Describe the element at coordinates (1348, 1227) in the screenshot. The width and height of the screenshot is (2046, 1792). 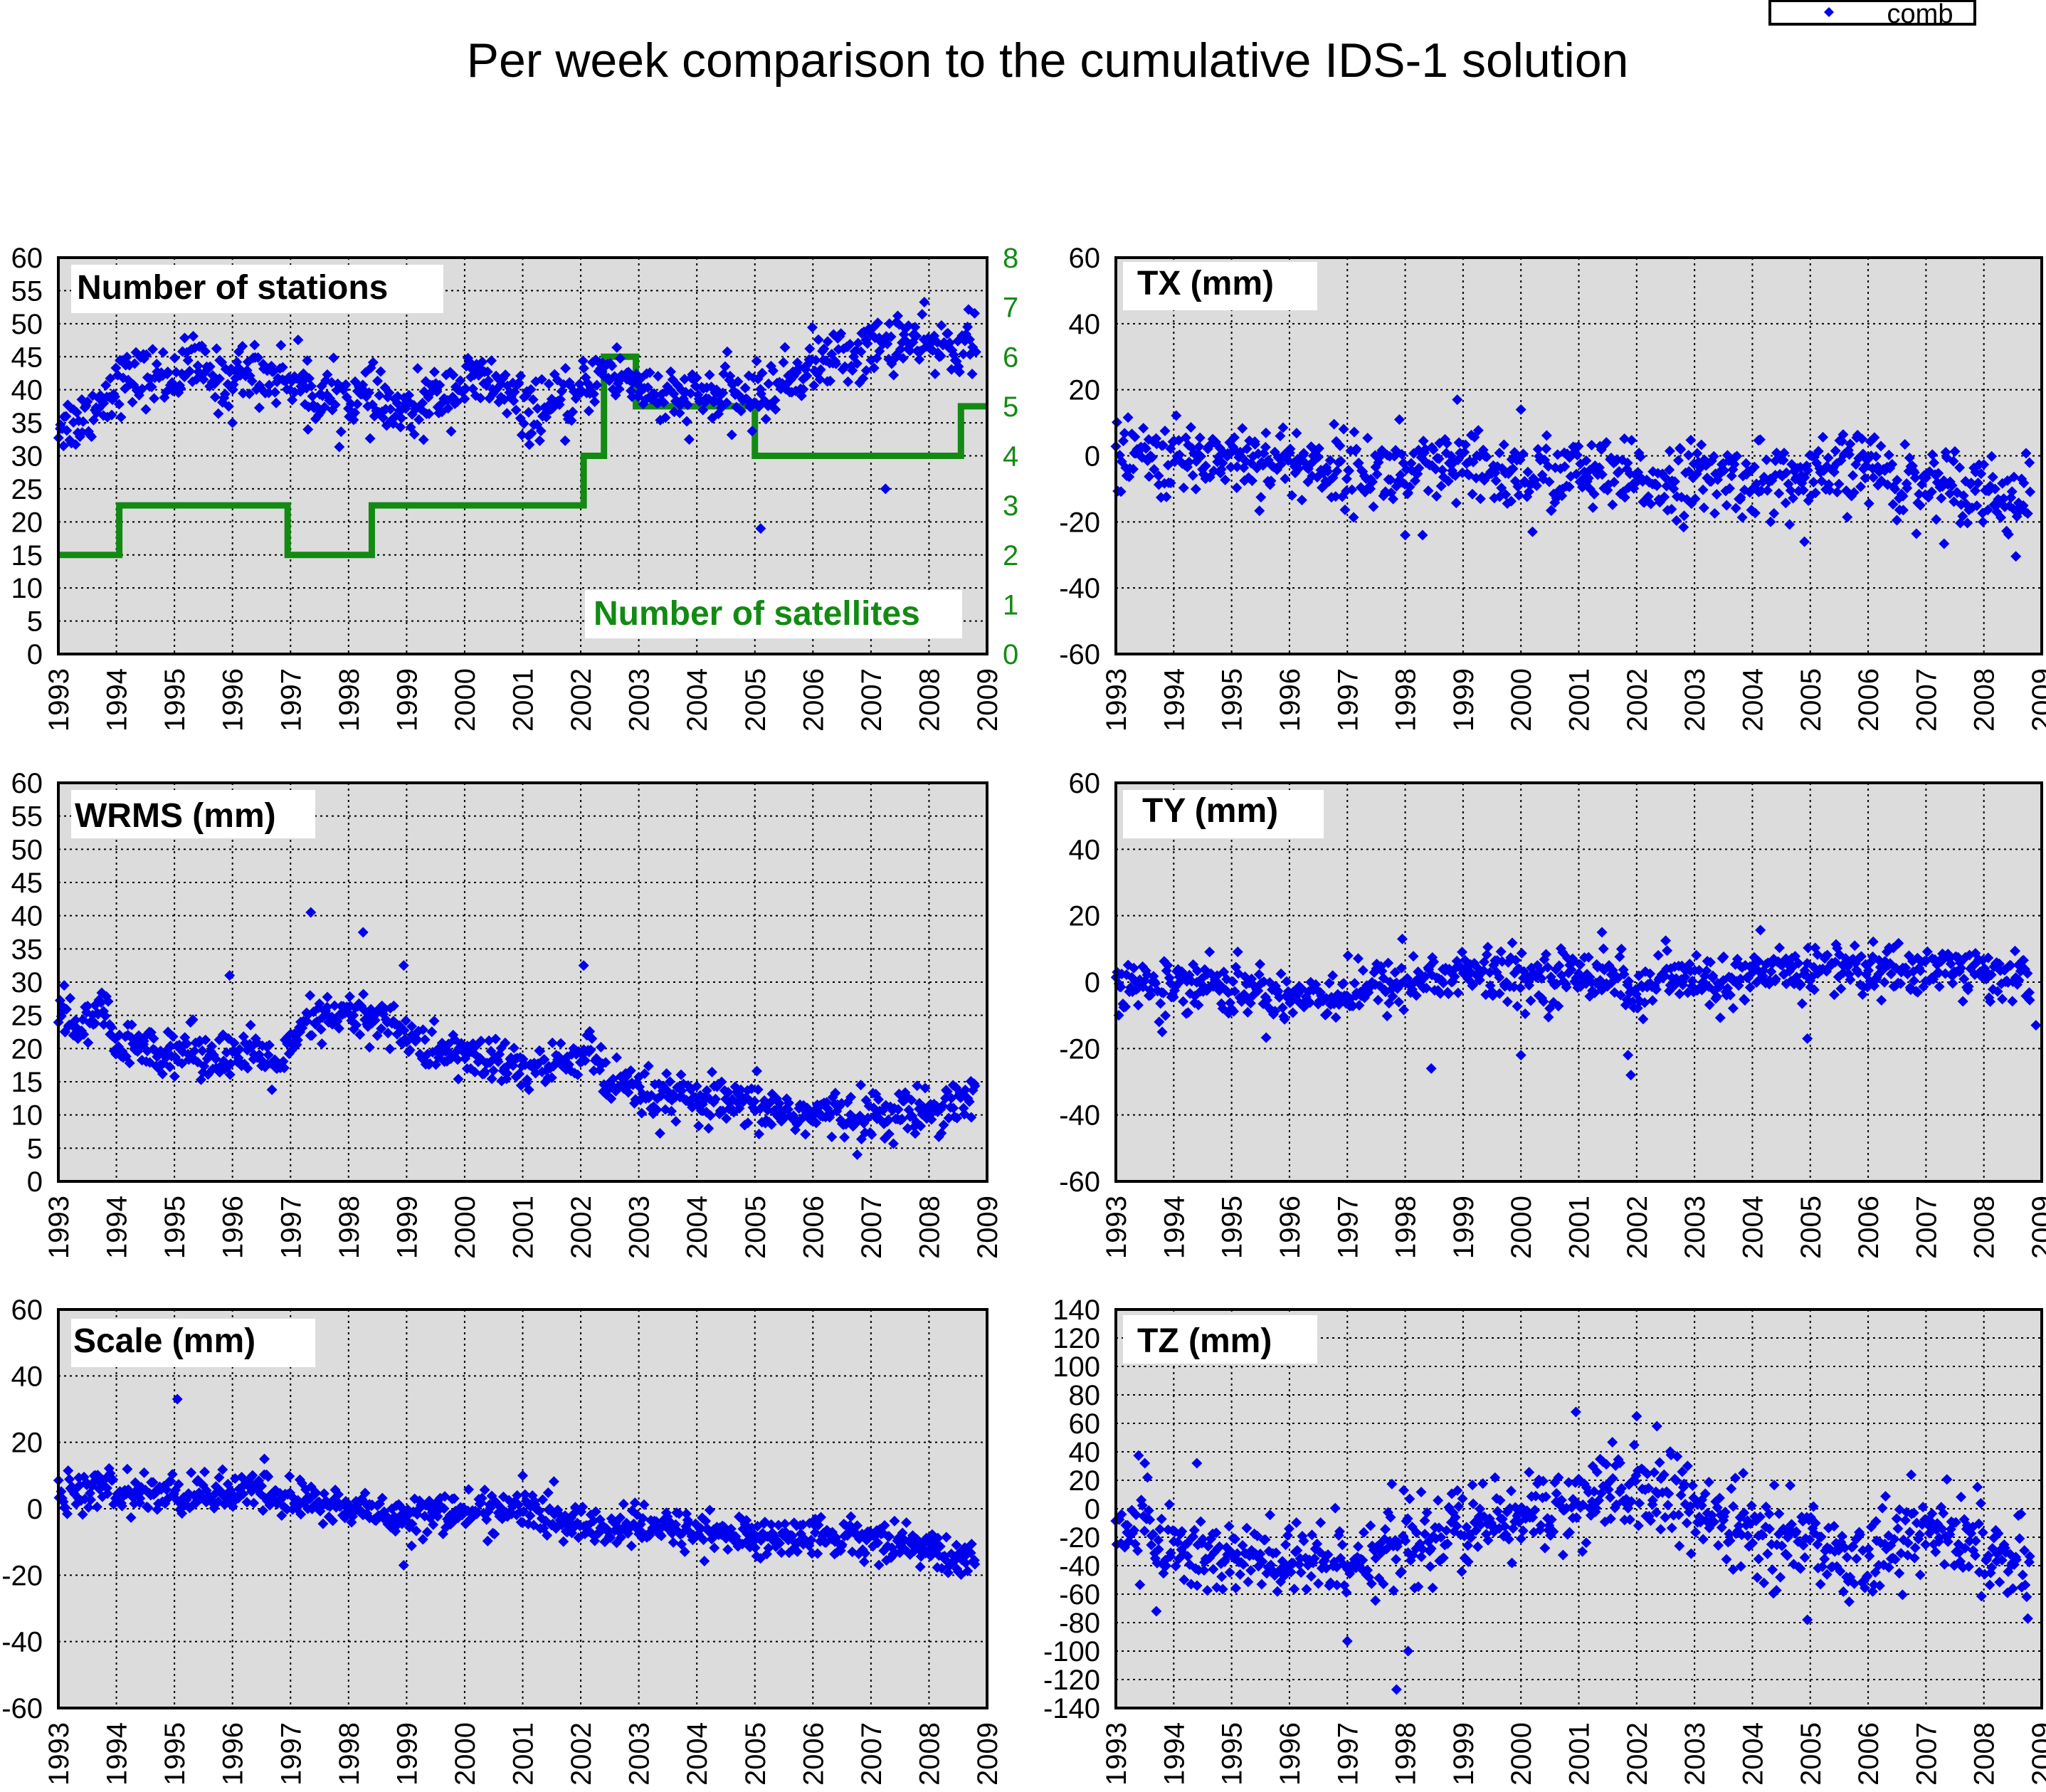
I see `x-tick-label: 1997` at that location.